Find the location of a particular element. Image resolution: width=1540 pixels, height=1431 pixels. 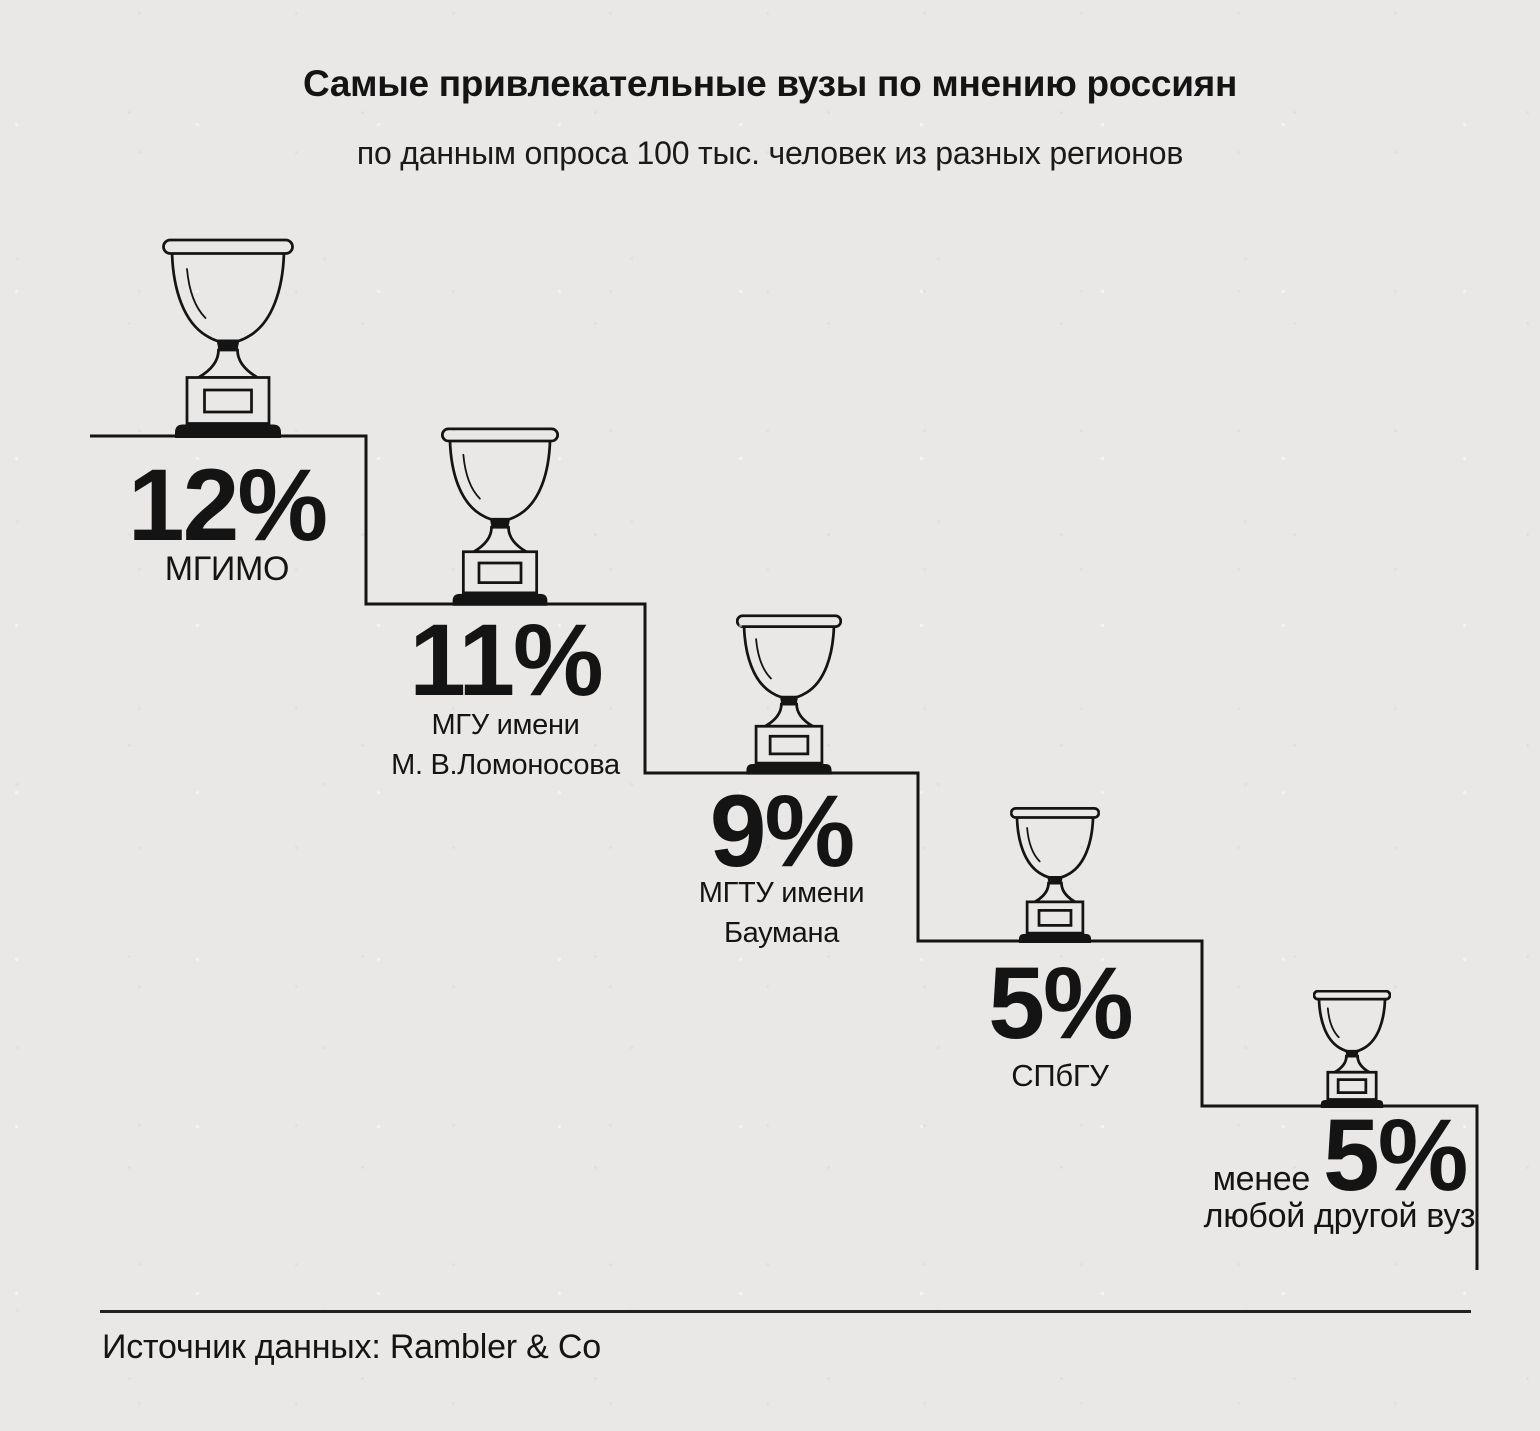

step-value-5: менее 5% is located at coordinates (1339, 1155).